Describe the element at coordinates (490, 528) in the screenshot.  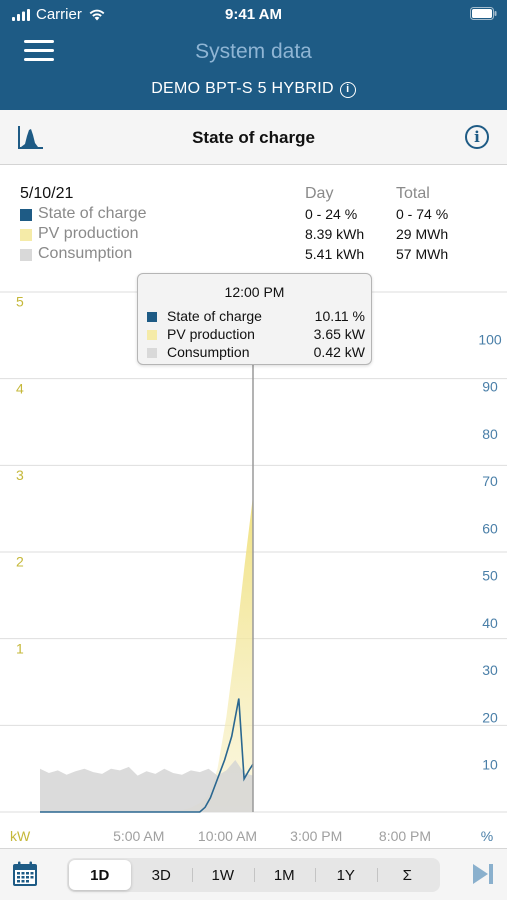
I see `right-axis-tick-label: 60` at that location.